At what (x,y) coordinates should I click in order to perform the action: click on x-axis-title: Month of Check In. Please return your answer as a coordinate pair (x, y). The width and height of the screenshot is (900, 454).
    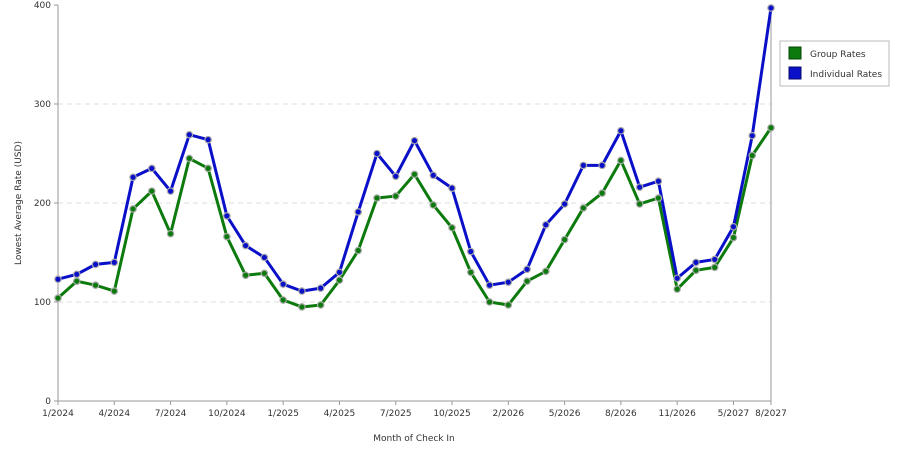
    Looking at the image, I should click on (414, 439).